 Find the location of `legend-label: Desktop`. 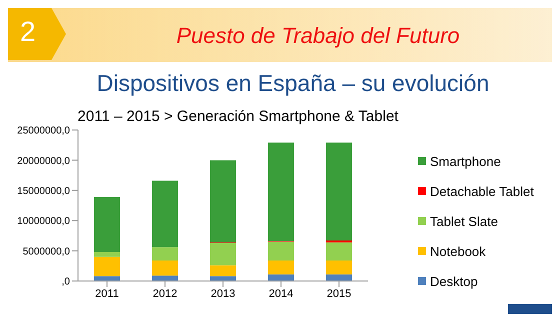

legend-label: Desktop is located at coordinates (454, 281).